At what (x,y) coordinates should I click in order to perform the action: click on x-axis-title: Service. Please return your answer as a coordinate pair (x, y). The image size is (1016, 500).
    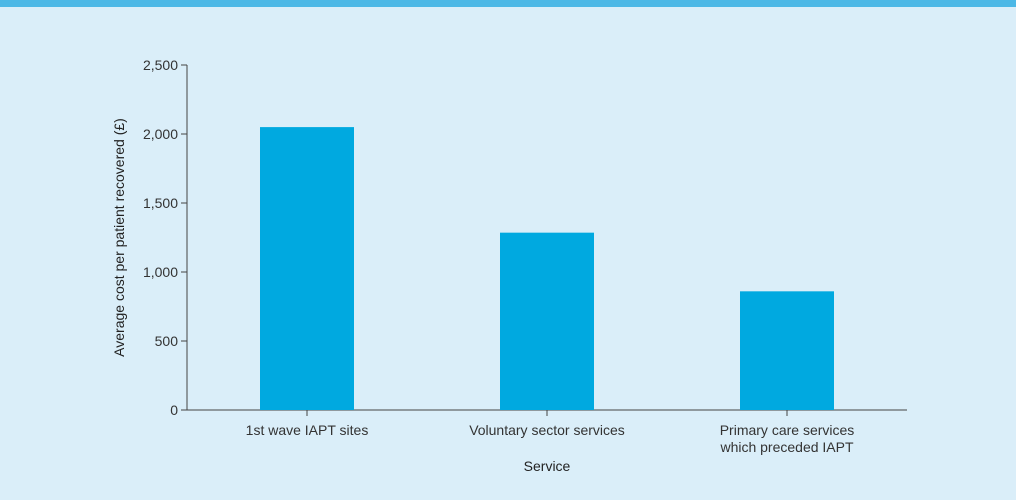
    Looking at the image, I should click on (547, 466).